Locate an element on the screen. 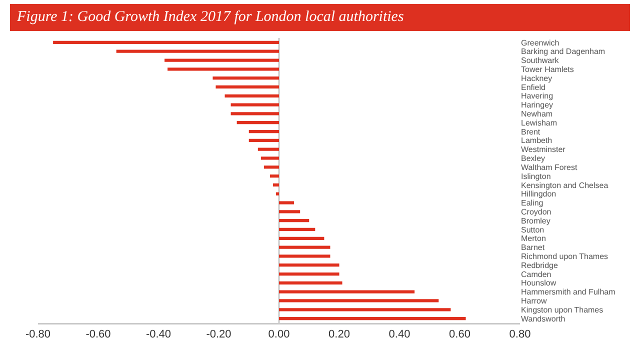 The width and height of the screenshot is (640, 345). y-tick-label: Lewisham is located at coordinates (539, 123).